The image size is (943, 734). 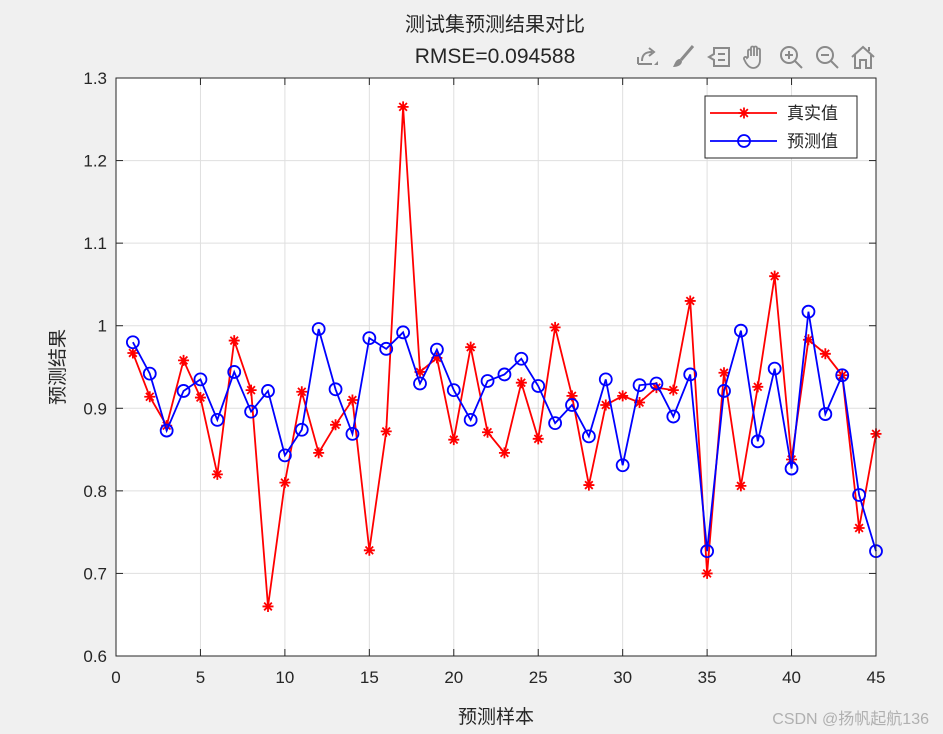 I want to click on watermark: CSDN @扬帆起航136, so click(x=850, y=719).